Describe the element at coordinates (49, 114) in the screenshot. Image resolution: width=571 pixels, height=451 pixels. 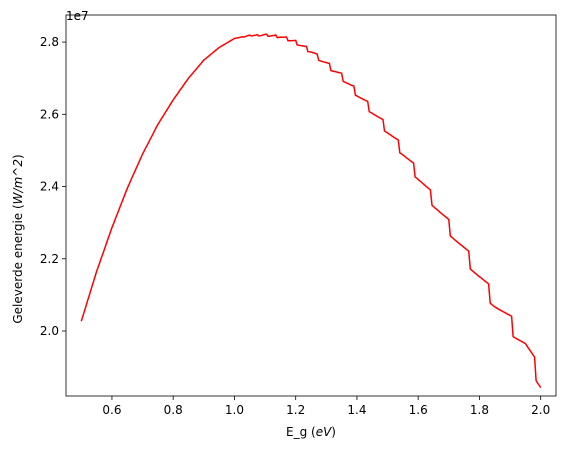
I see `y-tick-label: 2.6` at that location.